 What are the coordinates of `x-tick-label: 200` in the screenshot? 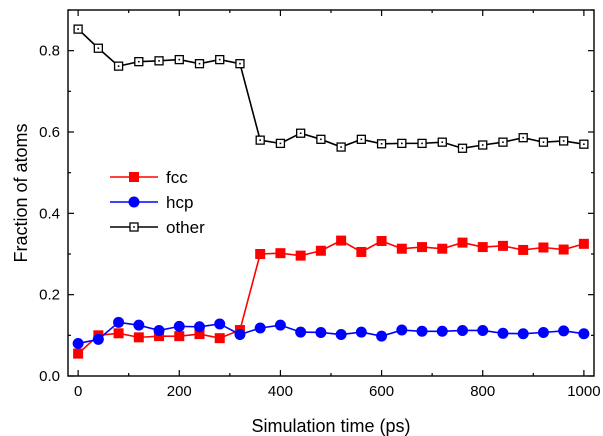 It's located at (179, 391).